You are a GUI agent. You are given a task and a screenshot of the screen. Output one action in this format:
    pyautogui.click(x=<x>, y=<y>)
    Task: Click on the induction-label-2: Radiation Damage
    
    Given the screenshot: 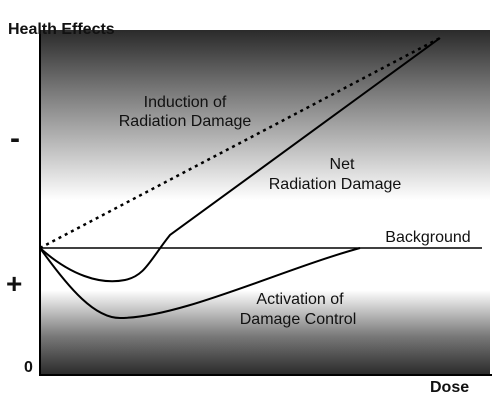 What is the action you would take?
    pyautogui.click(x=185, y=121)
    